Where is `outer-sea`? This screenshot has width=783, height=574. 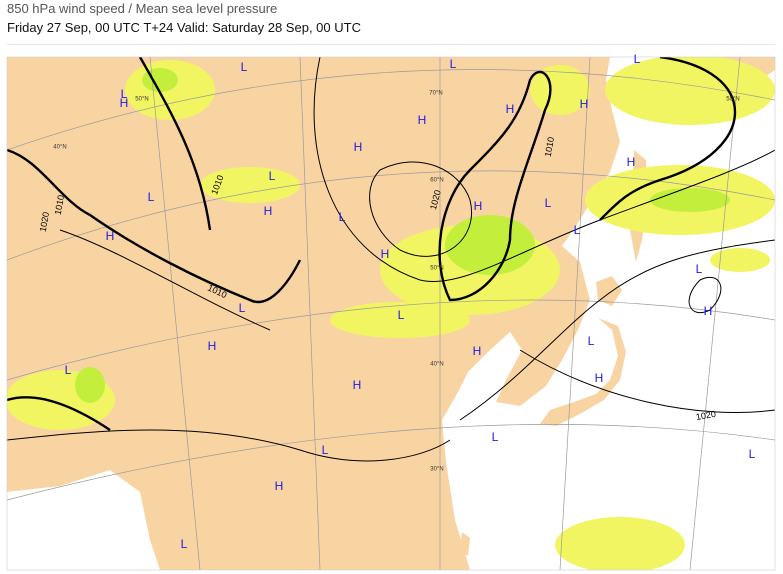
outer-sea is located at coordinates (83, 520).